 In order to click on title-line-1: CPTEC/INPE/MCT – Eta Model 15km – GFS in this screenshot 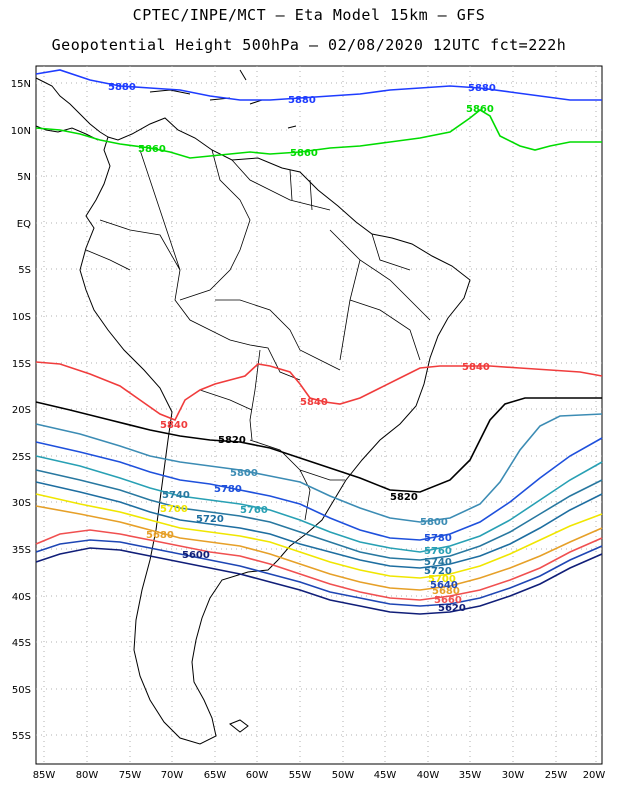, I will do `click(309, 15)`.